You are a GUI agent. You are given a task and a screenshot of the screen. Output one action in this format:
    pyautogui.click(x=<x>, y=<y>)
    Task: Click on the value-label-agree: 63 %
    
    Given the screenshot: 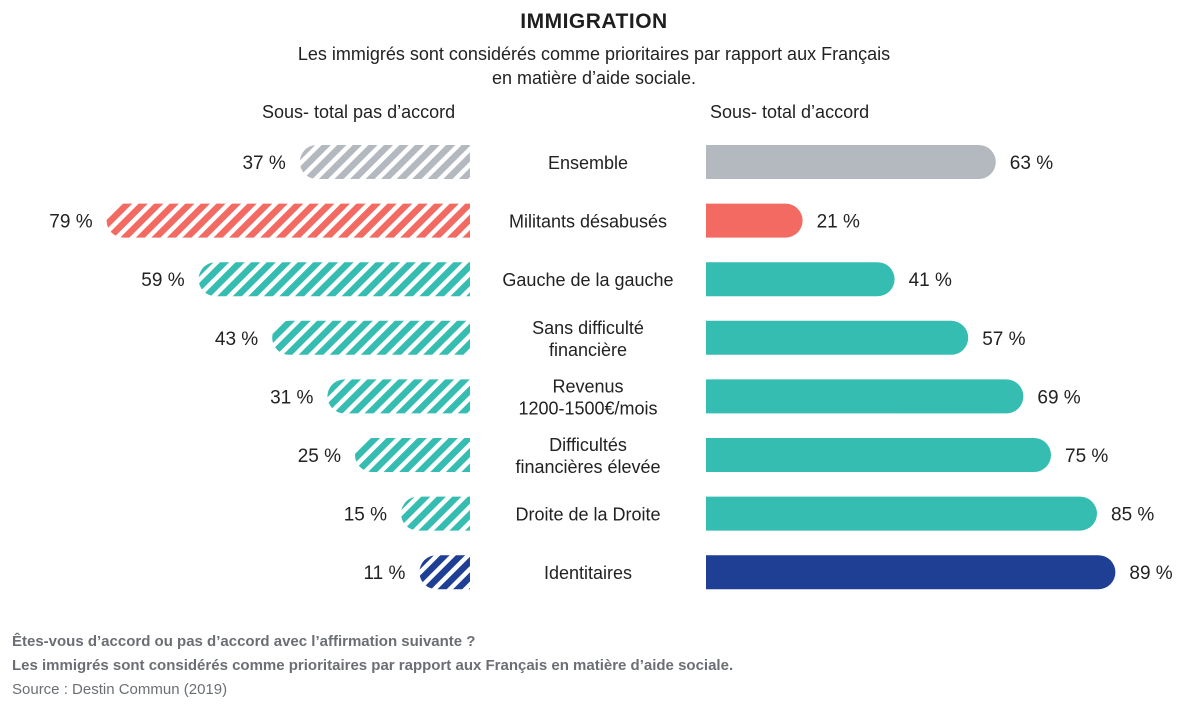 What is the action you would take?
    pyautogui.click(x=1031, y=163)
    